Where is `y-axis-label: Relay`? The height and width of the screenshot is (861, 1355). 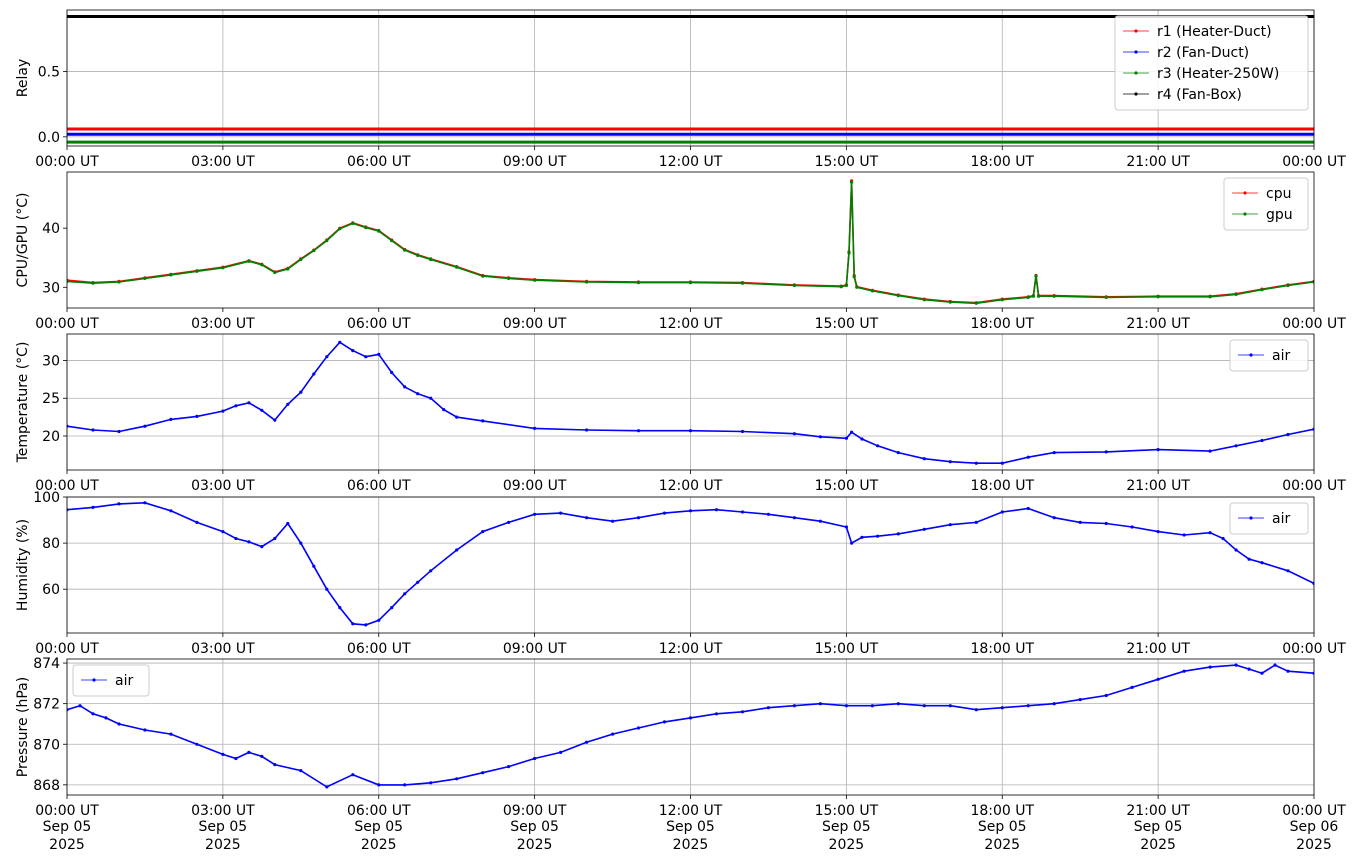 y-axis-label: Relay is located at coordinates (23, 78).